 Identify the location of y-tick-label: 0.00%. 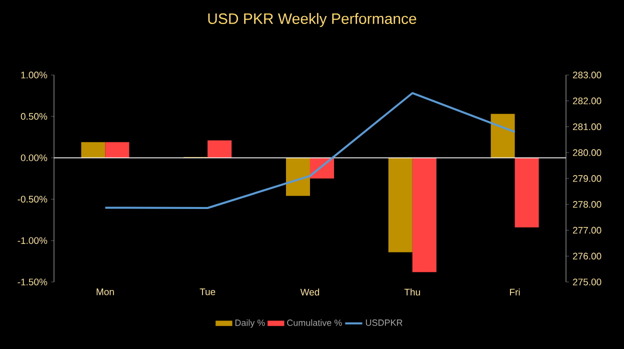
(34, 158).